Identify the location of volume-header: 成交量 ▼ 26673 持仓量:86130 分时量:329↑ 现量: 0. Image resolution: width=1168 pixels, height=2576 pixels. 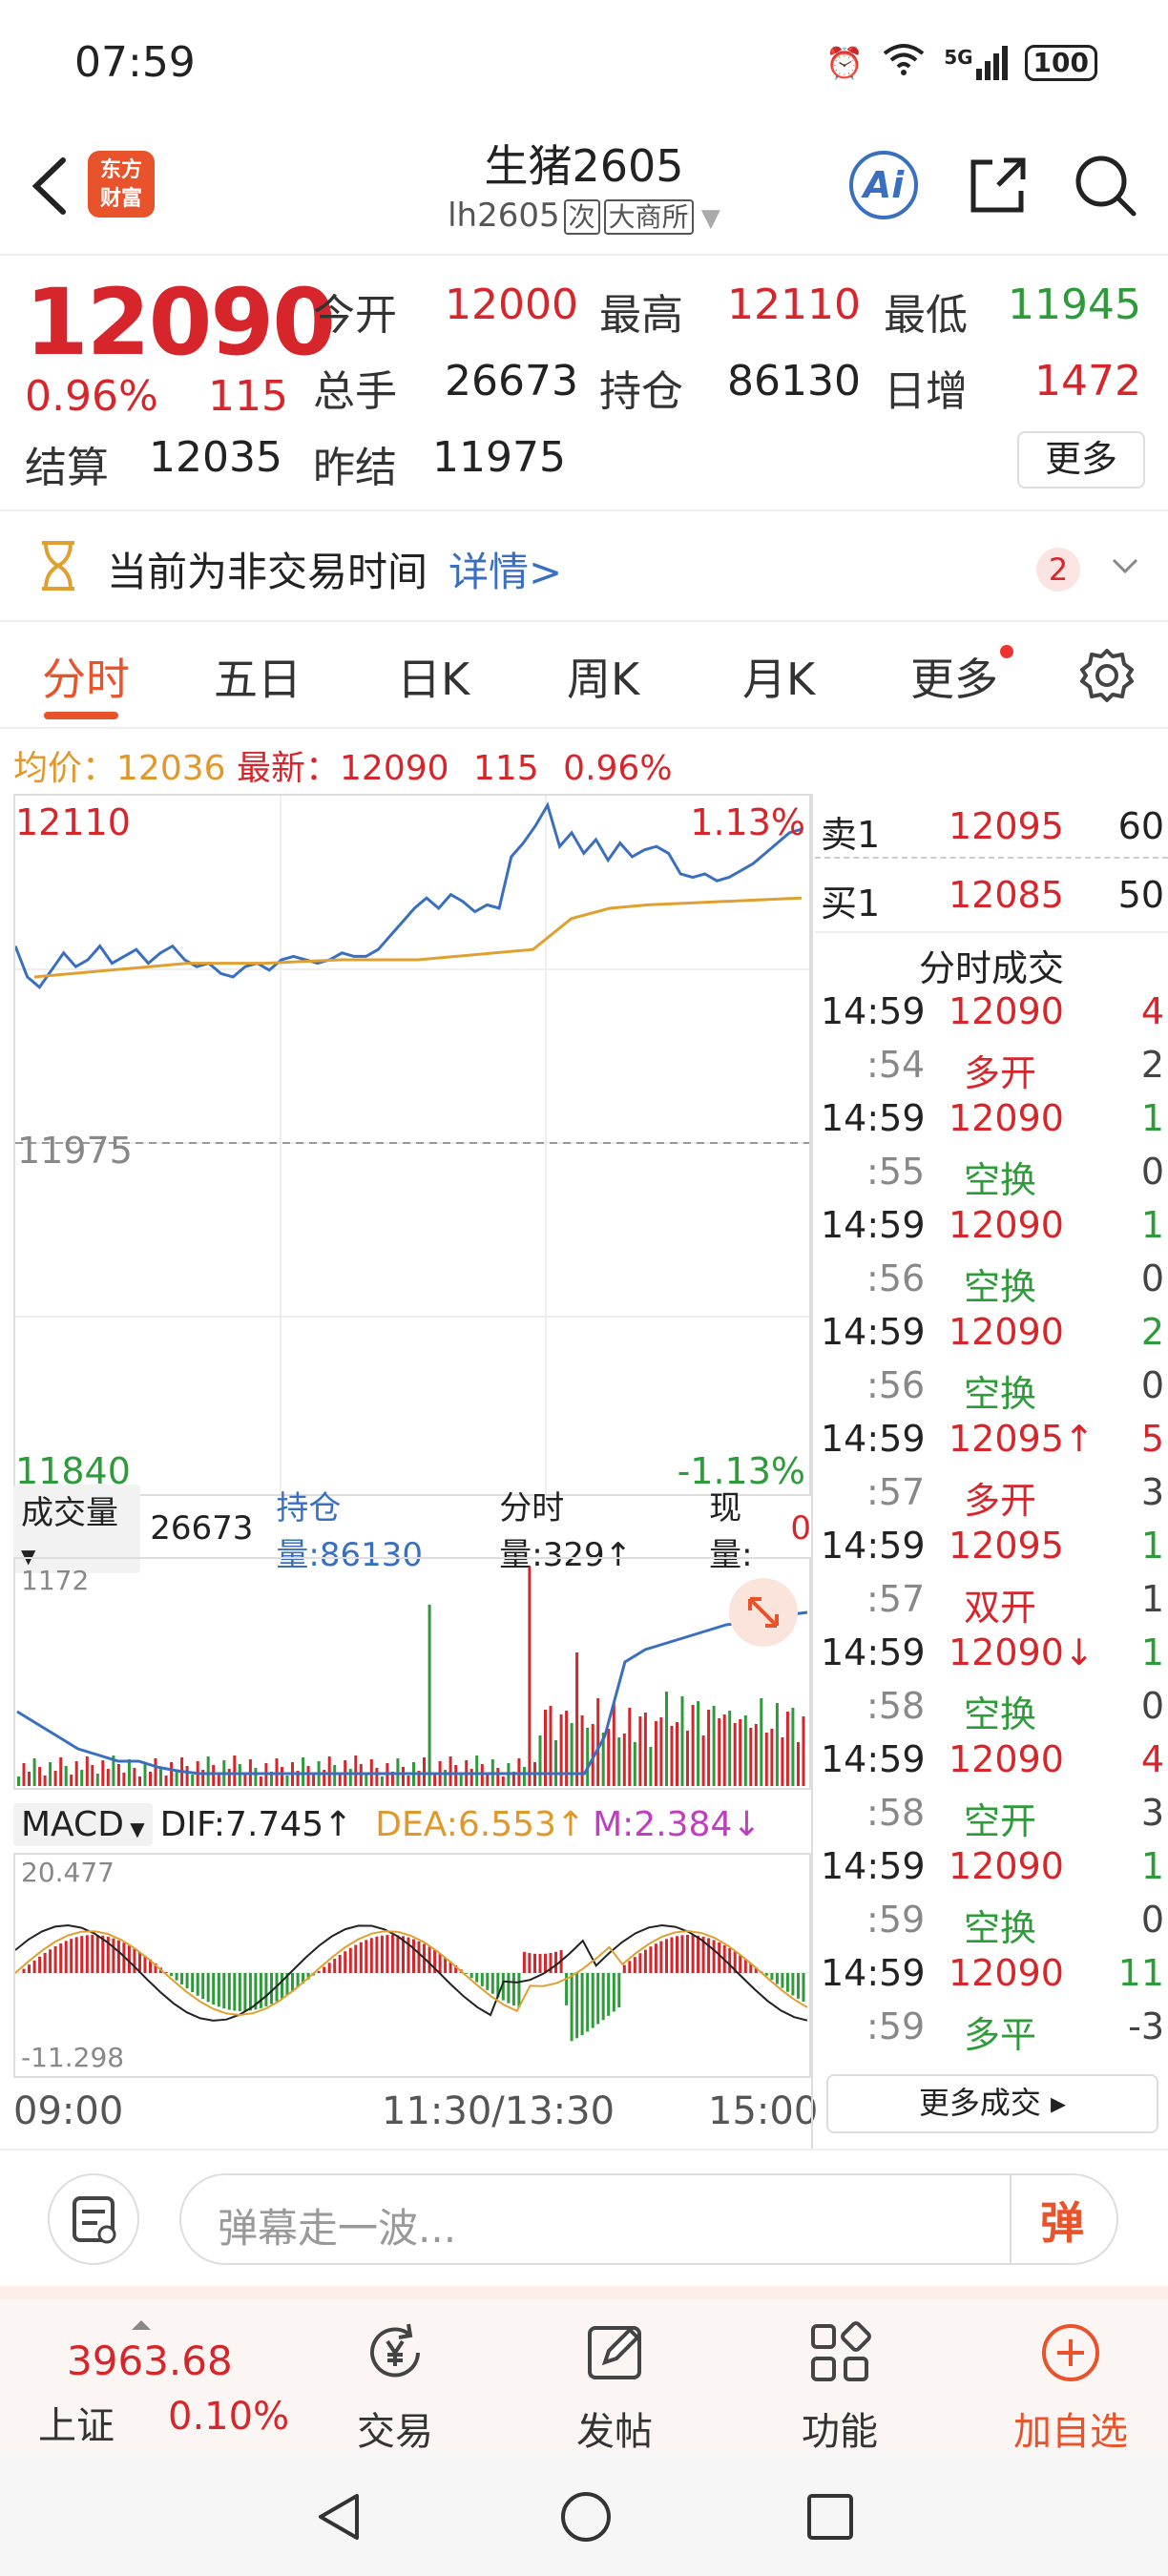
(412, 1529).